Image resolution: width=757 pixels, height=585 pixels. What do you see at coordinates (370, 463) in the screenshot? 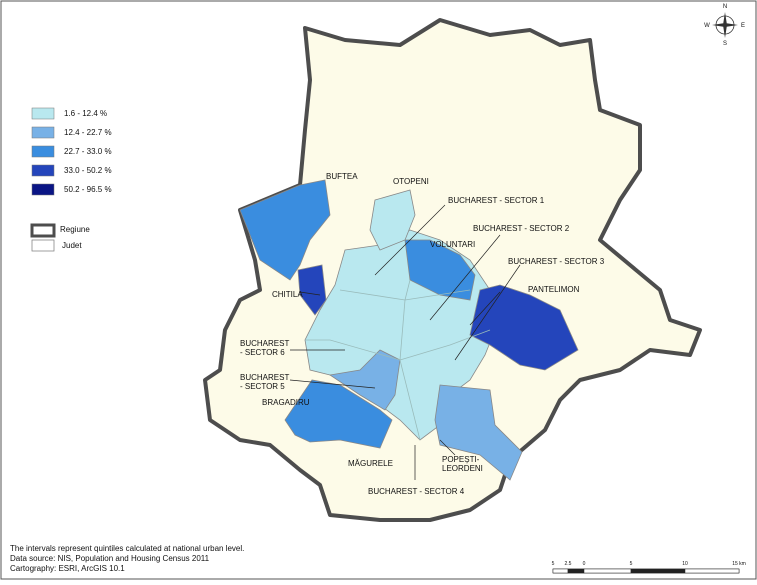
I see `place-label: MĂGURELE` at bounding box center [370, 463].